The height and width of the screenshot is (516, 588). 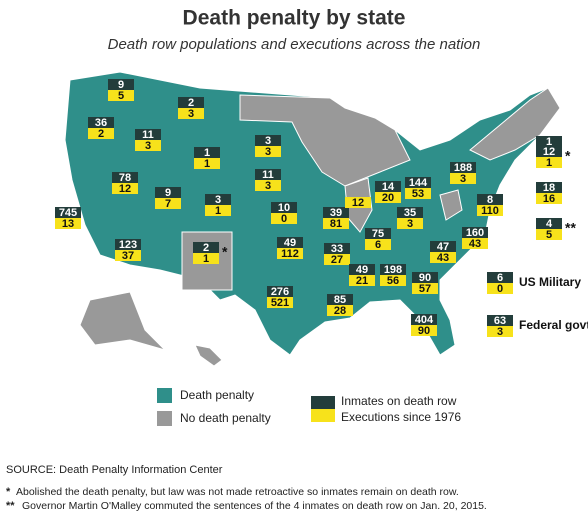 What do you see at coordinates (475, 233) in the screenshot?
I see `inmates-count: 160` at bounding box center [475, 233].